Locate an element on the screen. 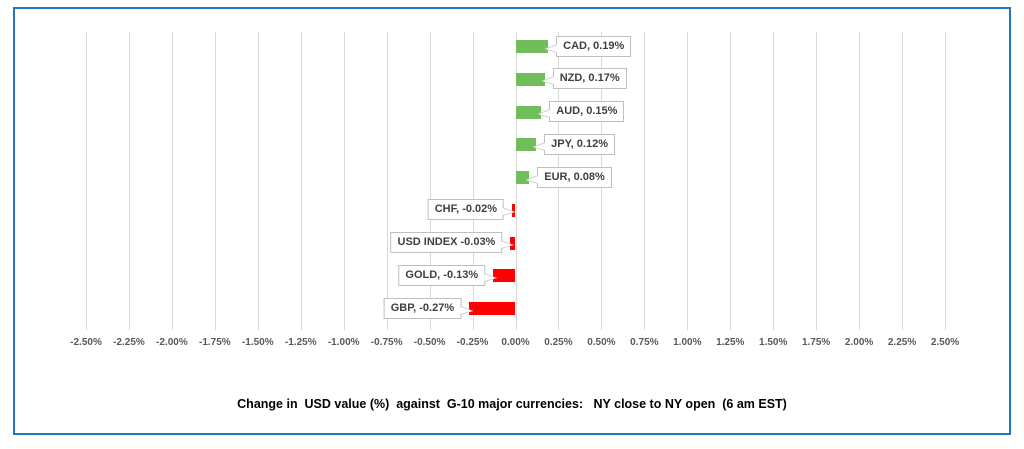 The height and width of the screenshot is (449, 1024). data-label-gbp: GBP, -0.27% is located at coordinates (428, 308).